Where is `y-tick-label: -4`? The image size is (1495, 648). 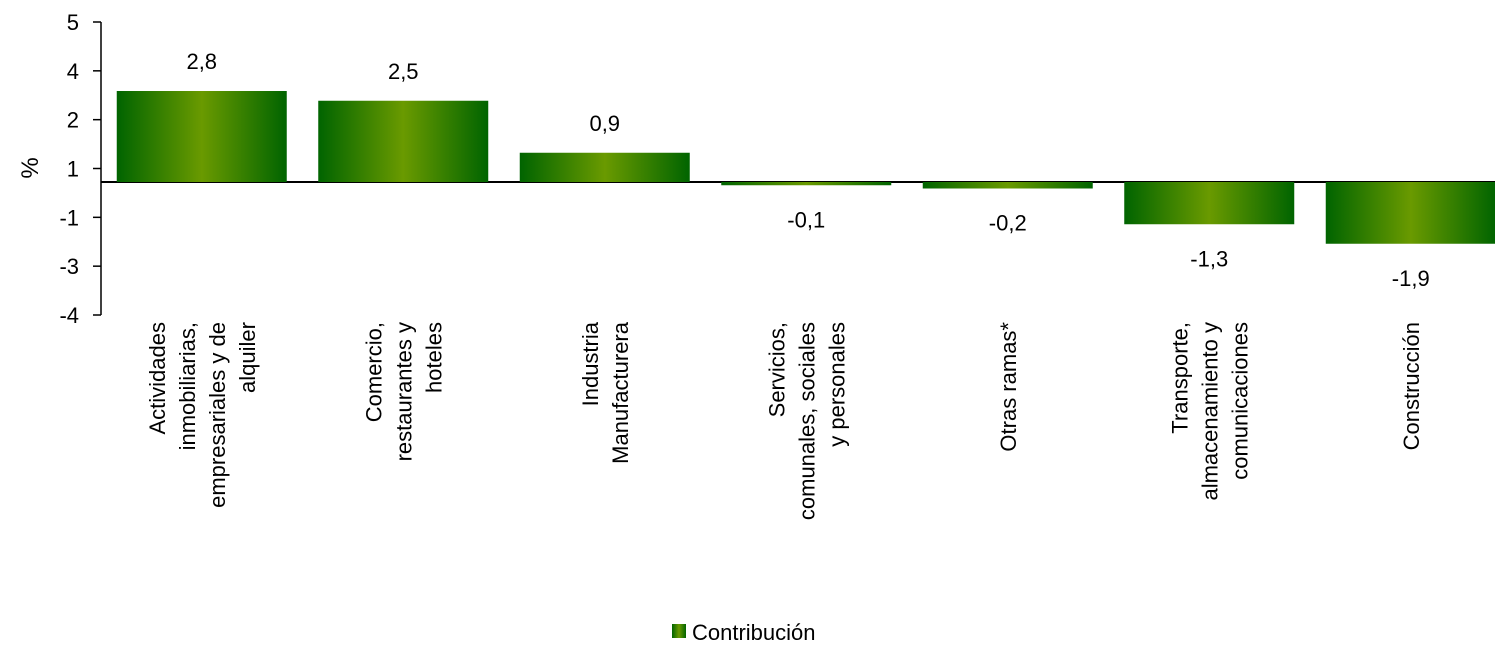
y-tick-label: -4 is located at coordinates (69, 315).